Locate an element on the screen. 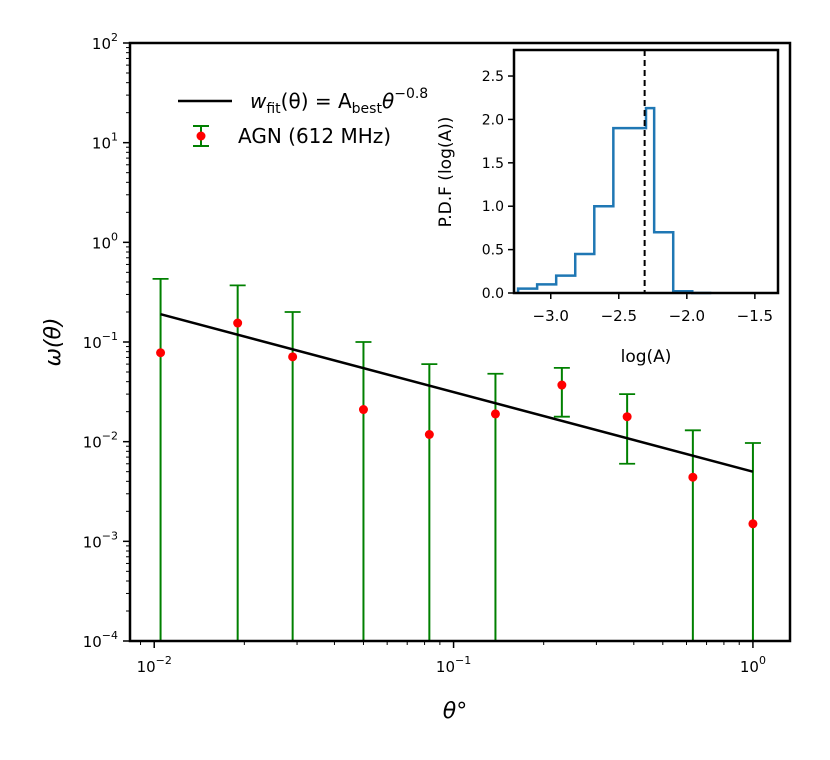 Image resolution: width=830 pixels, height=760 pixels. inset-x-tick-label: −2.0 is located at coordinates (687, 316).